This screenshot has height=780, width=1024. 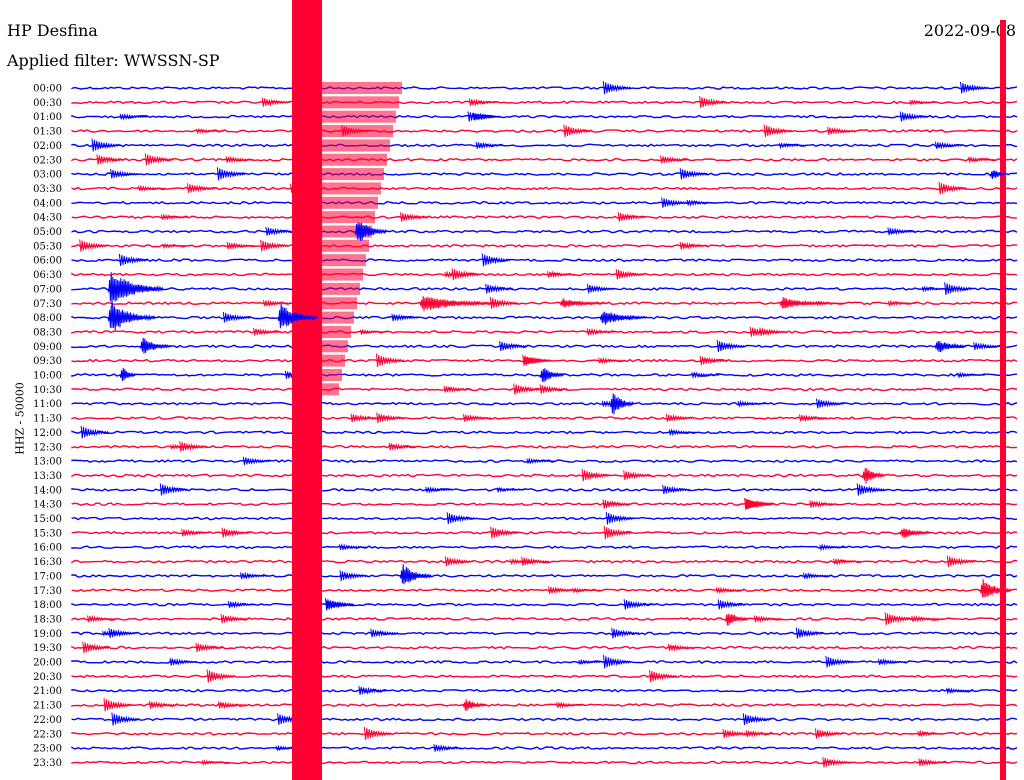 What do you see at coordinates (47, 519) in the screenshot?
I see `time-tick-1500: 15:00` at bounding box center [47, 519].